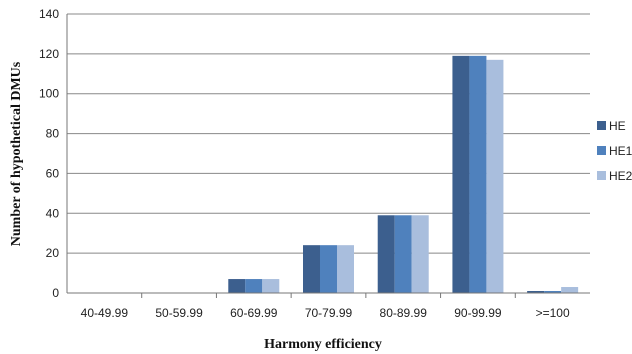 The image size is (632, 354). What do you see at coordinates (105, 313) in the screenshot?
I see `x-tick-label: 40-49.99` at bounding box center [105, 313].